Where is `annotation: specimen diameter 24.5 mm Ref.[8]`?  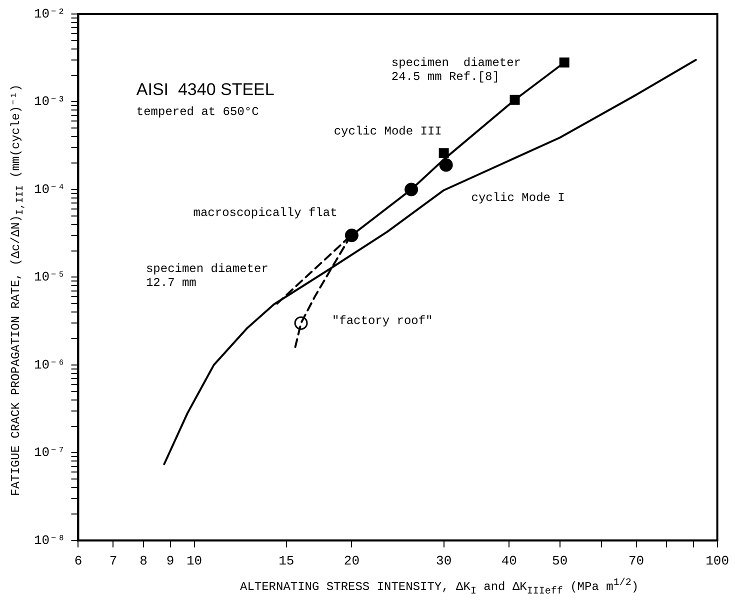 annotation: specimen diameter 24.5 mm Ref.[8] is located at coordinates (456, 70).